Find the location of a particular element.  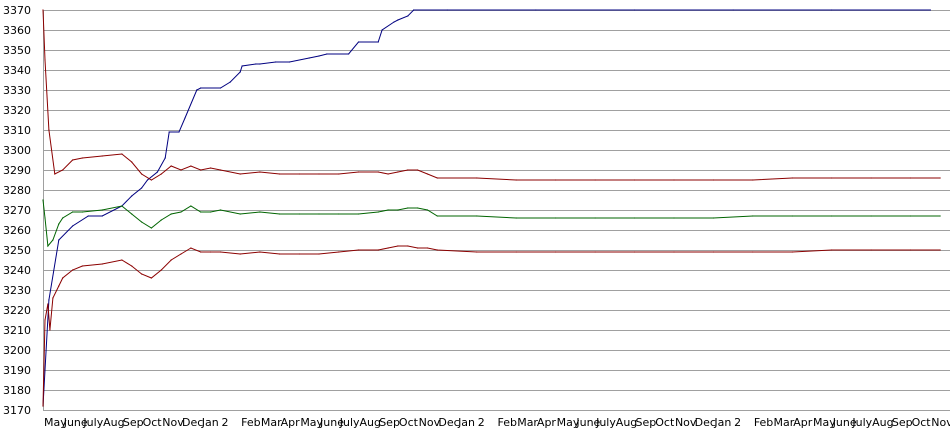

x-tick-label: Oct is located at coordinates (665, 422).